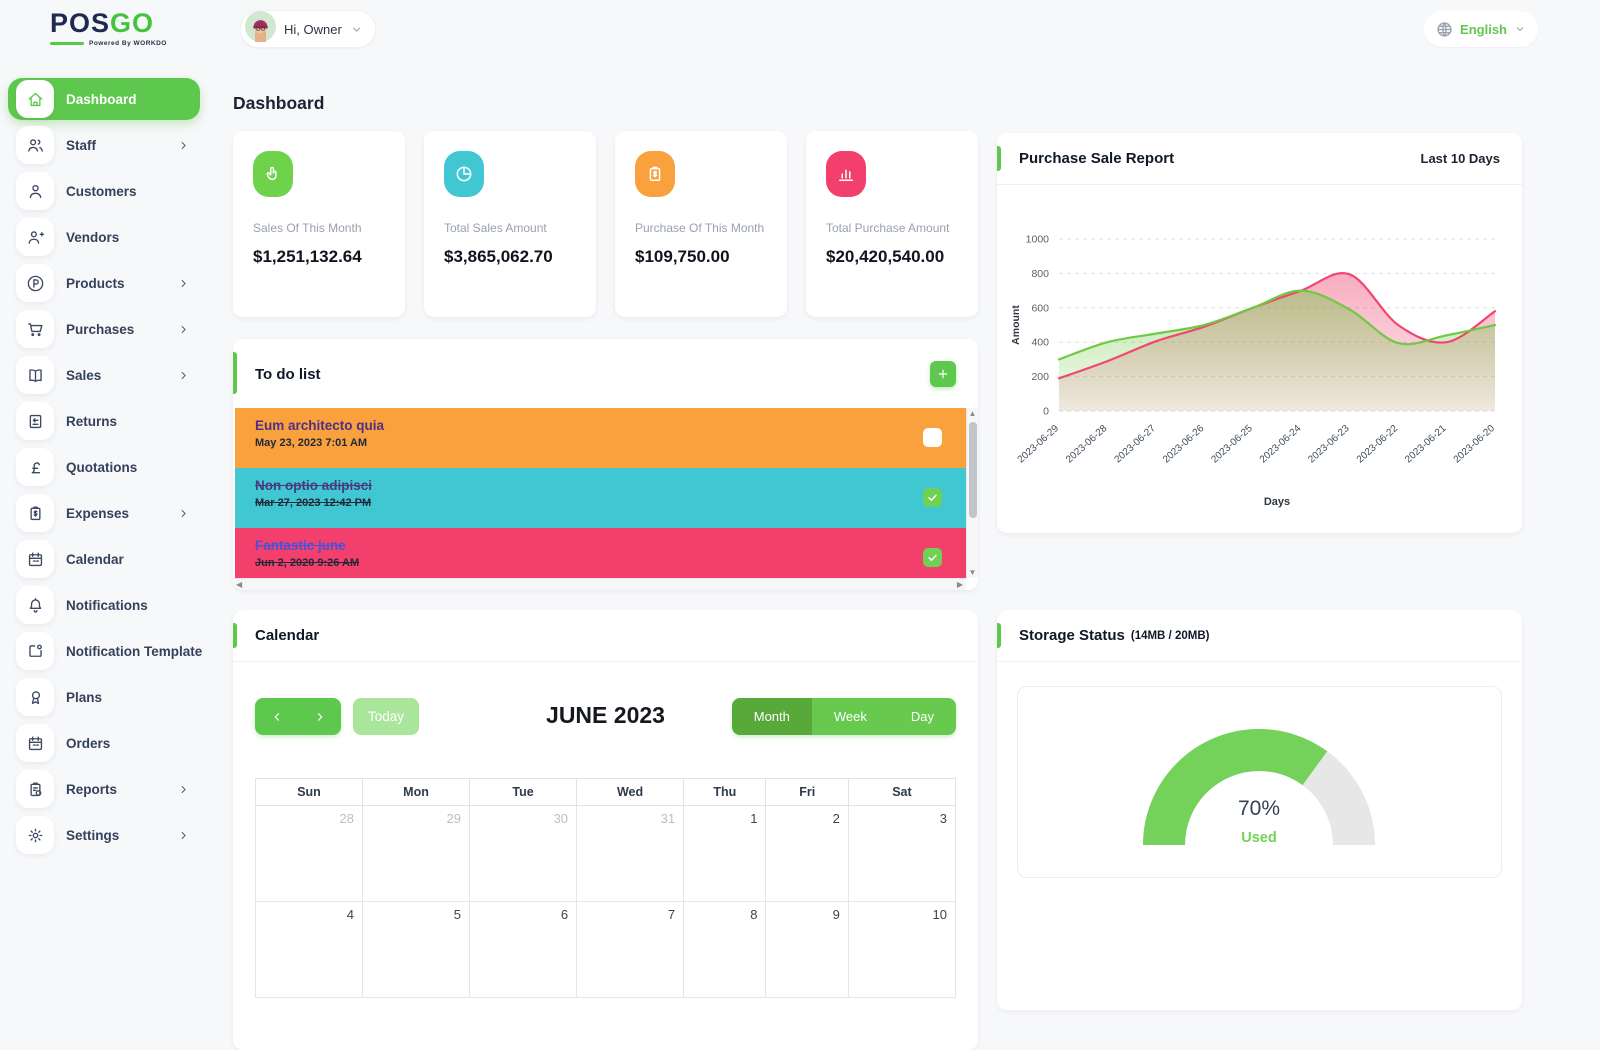  Describe the element at coordinates (416, 949) in the screenshot. I see `calendar-day-cell: 5` at that location.